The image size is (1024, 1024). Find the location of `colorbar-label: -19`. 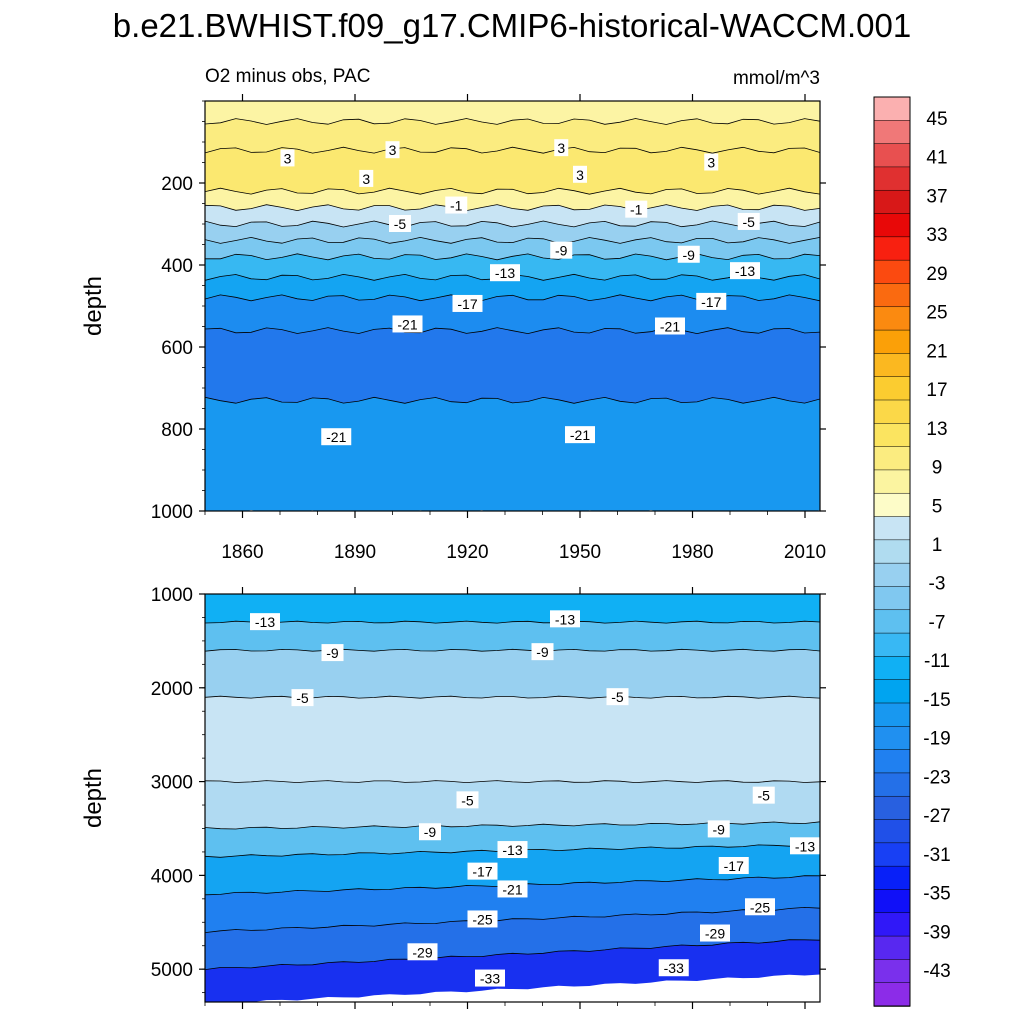

colorbar-label: -19 is located at coordinates (936, 739).